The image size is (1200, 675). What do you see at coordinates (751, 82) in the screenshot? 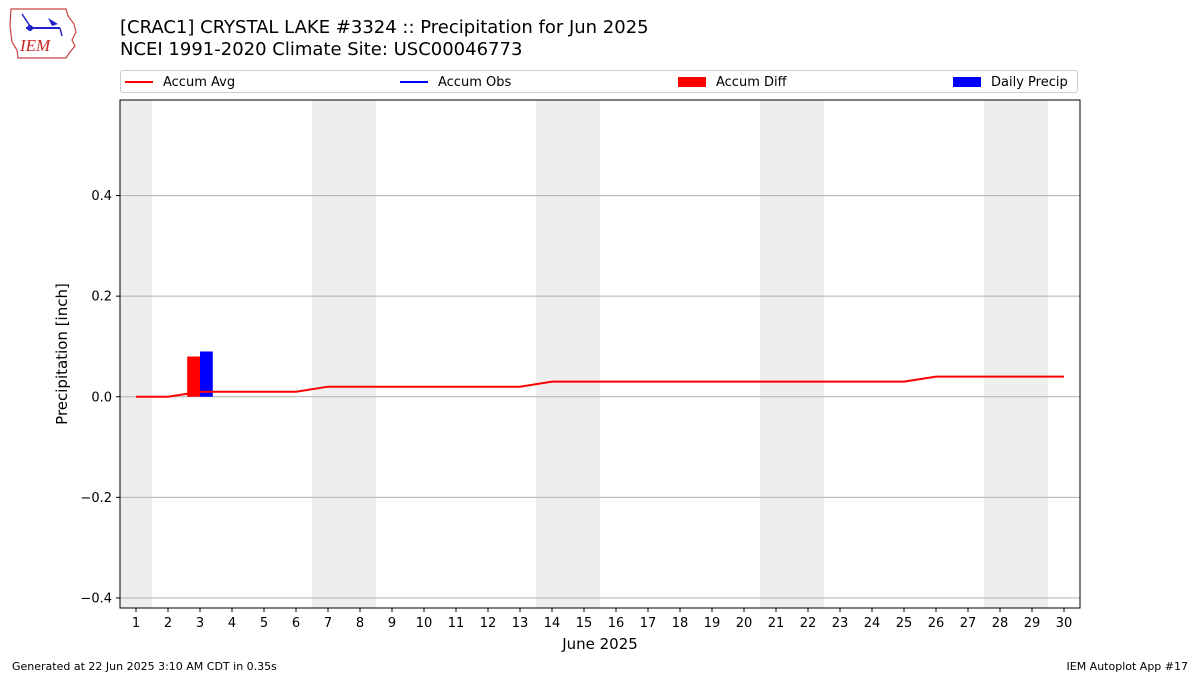
I see `legend-label-accum-diff: Accum Diff` at bounding box center [751, 82].